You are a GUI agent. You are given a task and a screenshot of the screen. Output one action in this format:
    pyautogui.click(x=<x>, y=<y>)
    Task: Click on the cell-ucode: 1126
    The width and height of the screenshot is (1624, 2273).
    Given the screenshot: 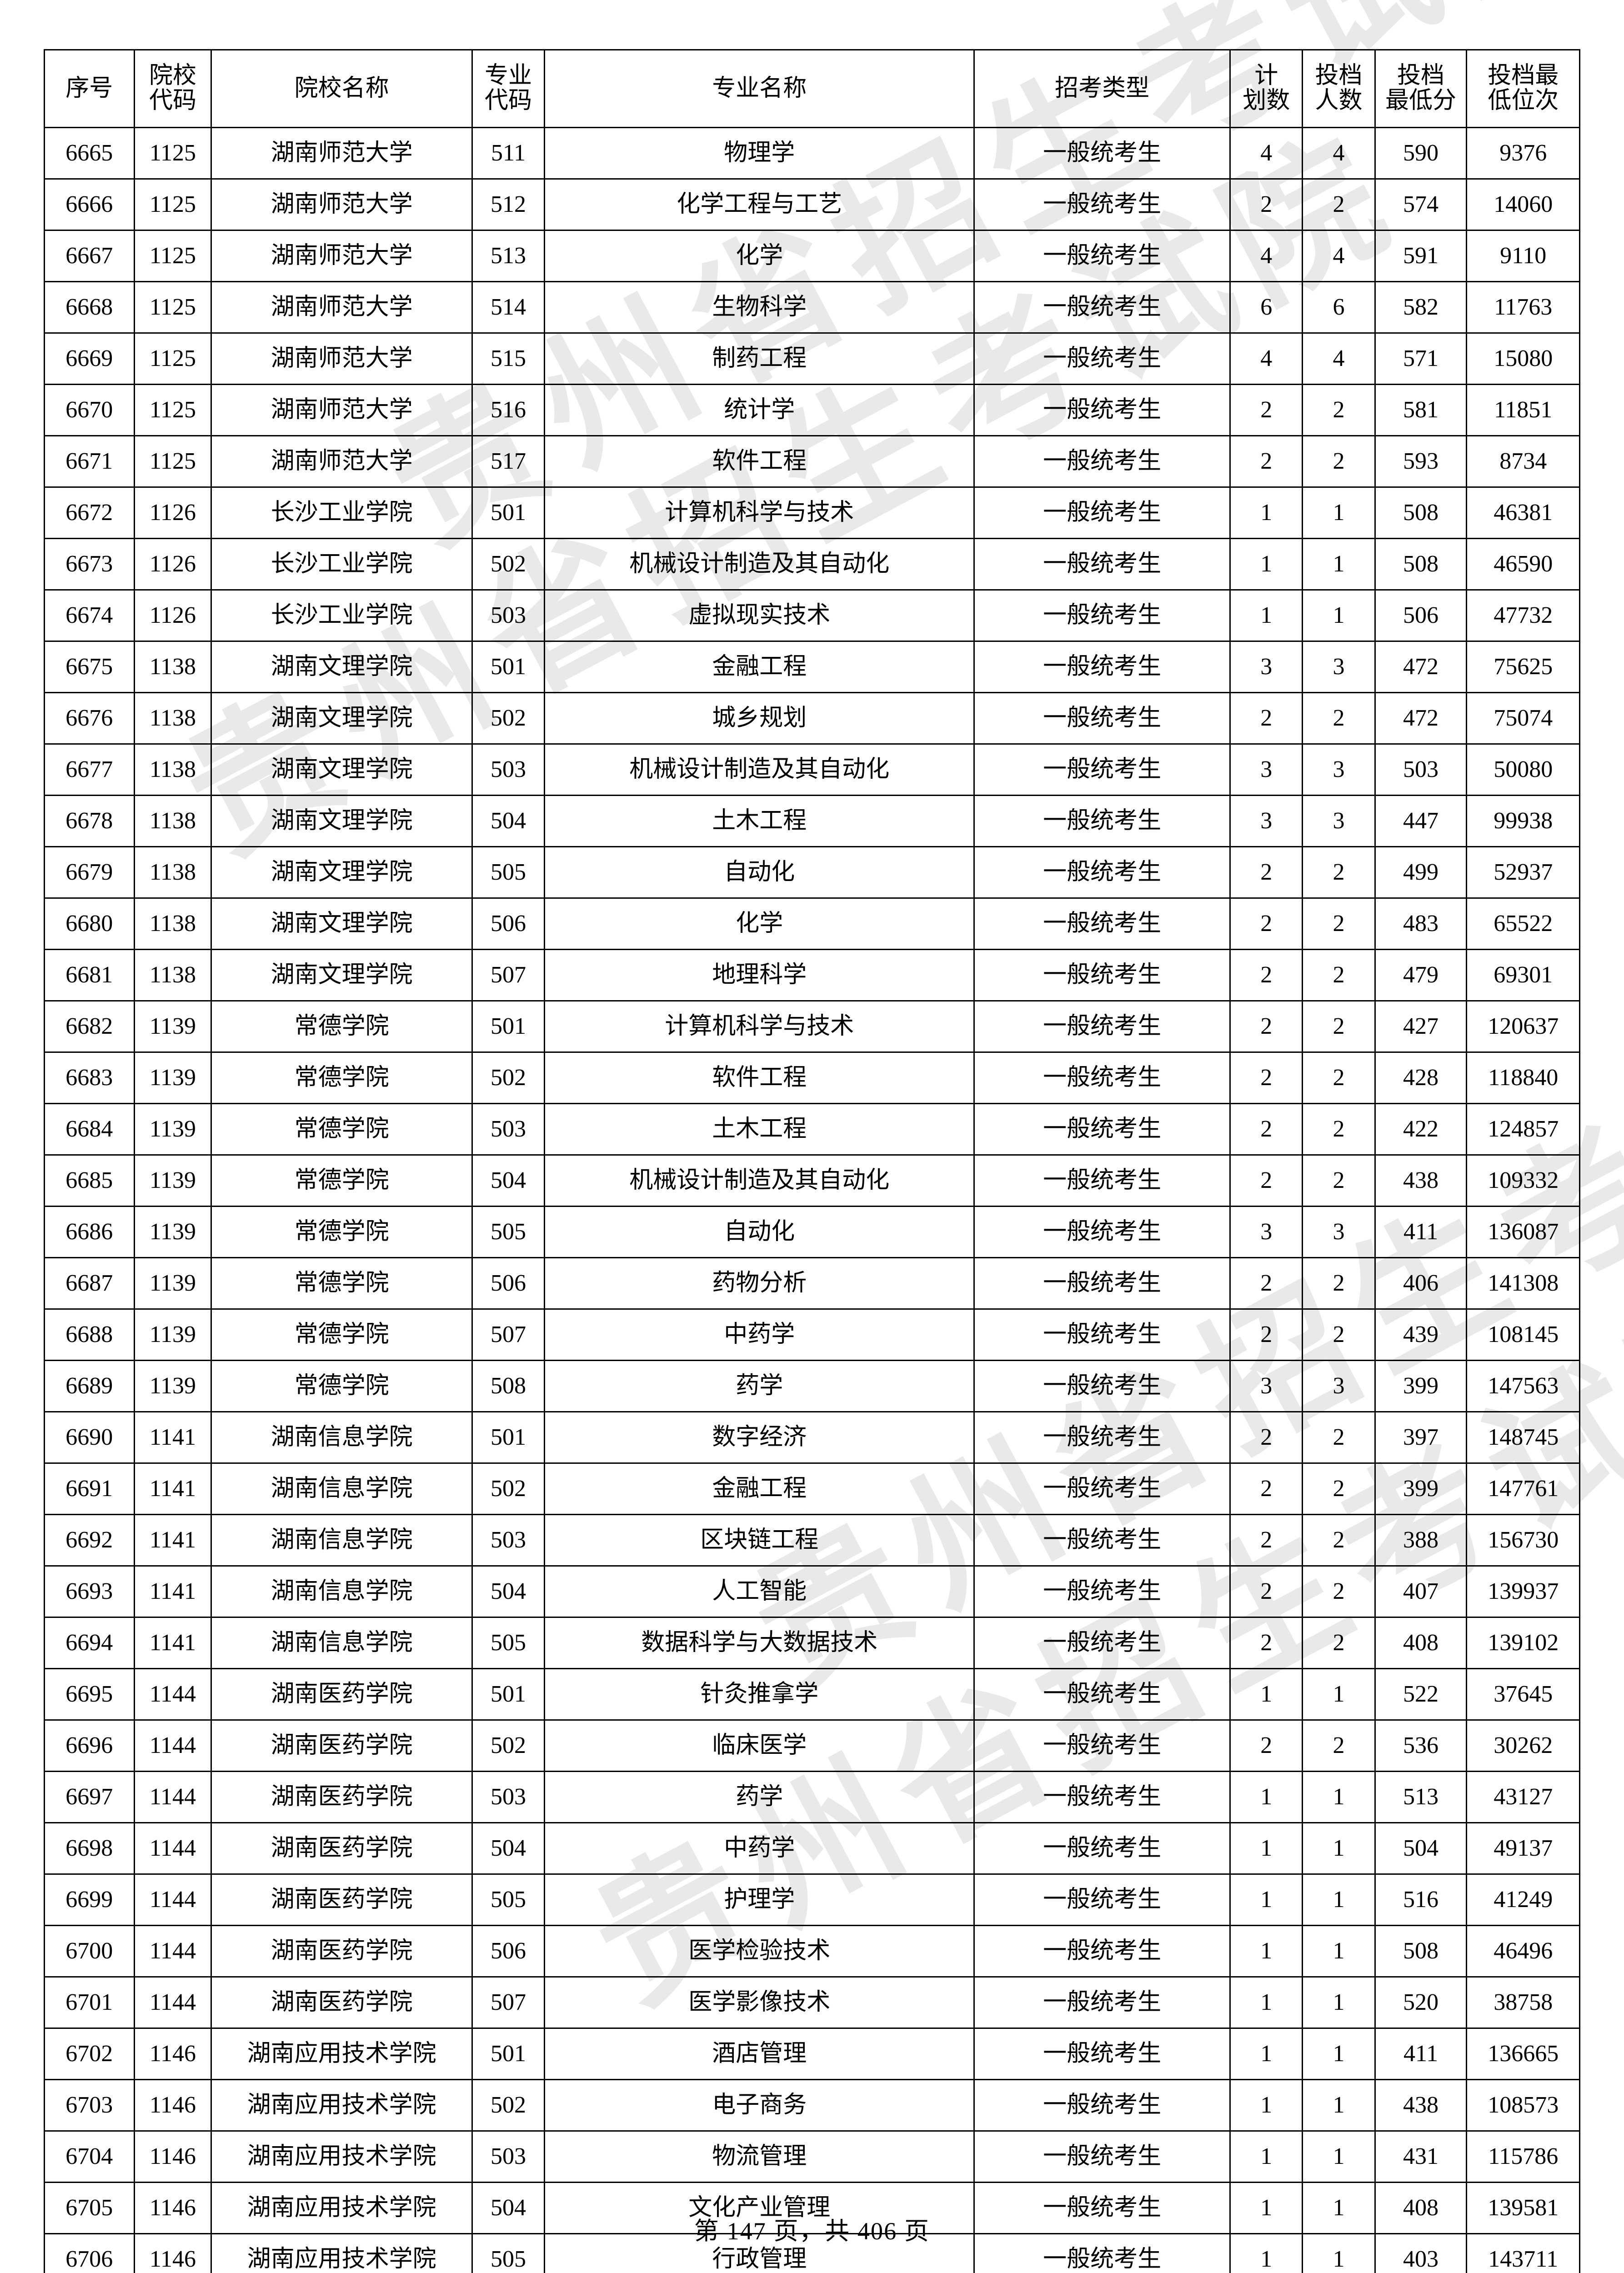 What is the action you would take?
    pyautogui.click(x=172, y=564)
    